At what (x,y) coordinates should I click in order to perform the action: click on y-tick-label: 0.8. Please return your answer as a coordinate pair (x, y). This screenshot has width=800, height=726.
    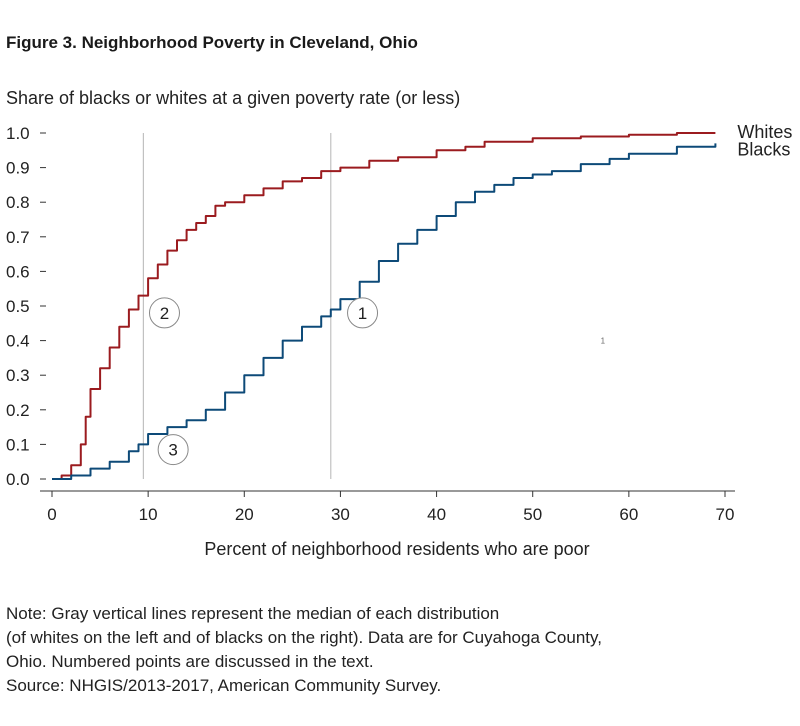
    Looking at the image, I should click on (18, 202).